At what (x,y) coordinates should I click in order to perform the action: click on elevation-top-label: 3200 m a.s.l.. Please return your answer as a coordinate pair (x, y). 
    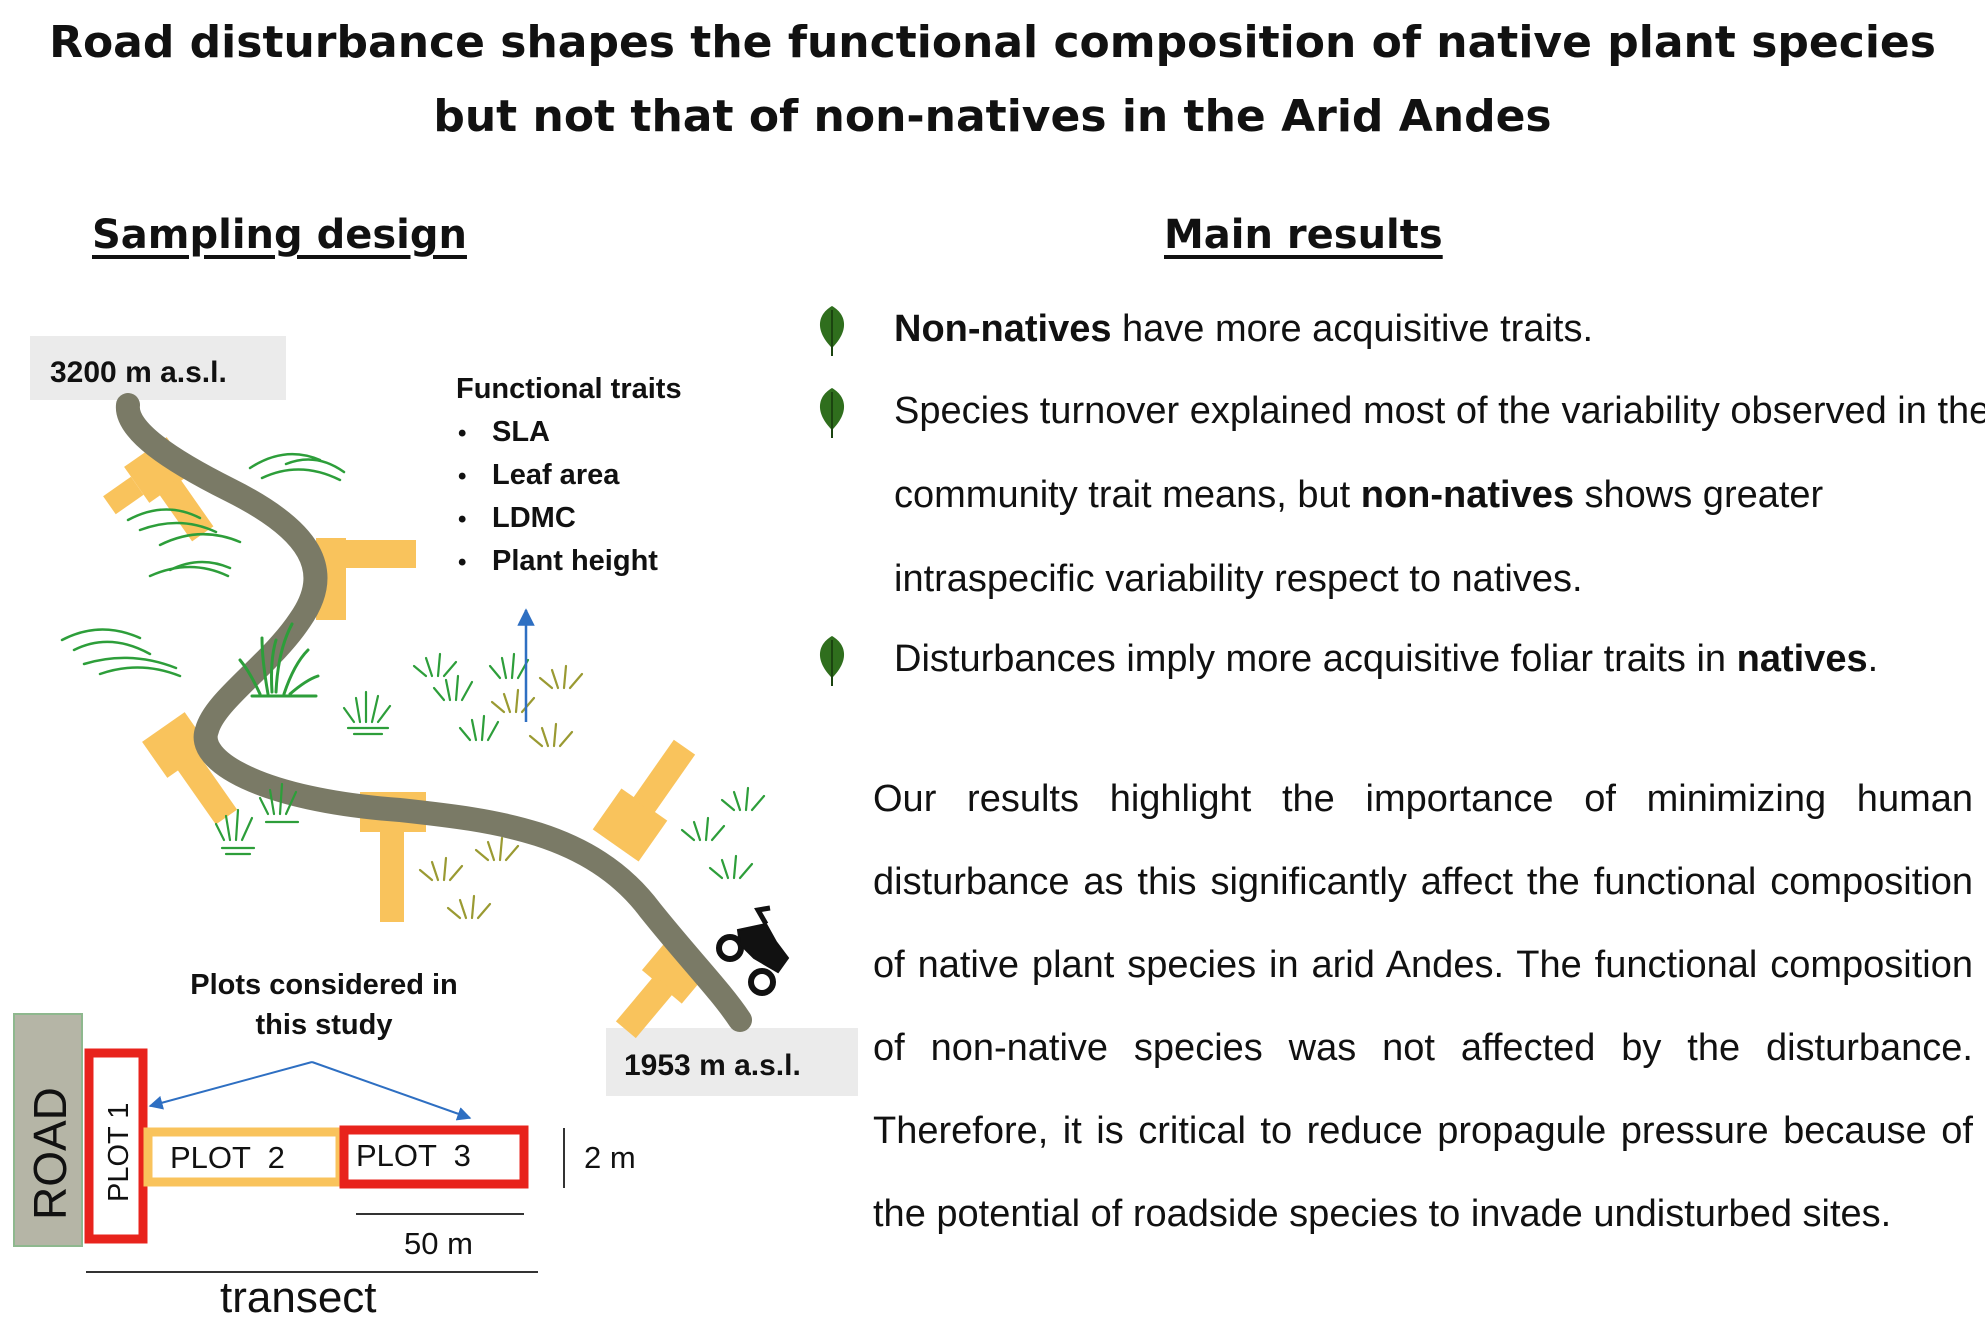
    Looking at the image, I should click on (158, 368).